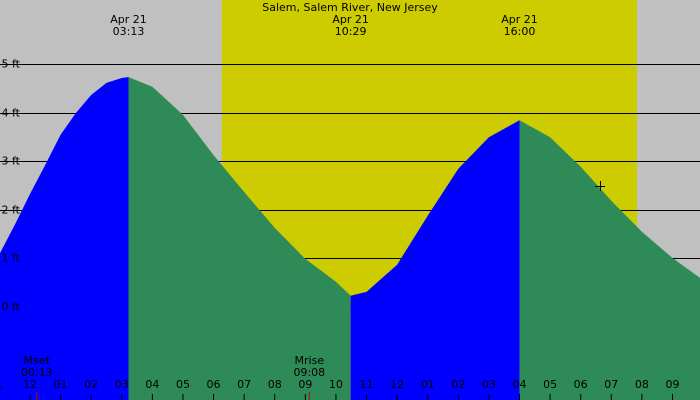 This screenshot has width=700, height=400. What do you see at coordinates (11, 258) in the screenshot?
I see `y-tick-label: 1 ft` at bounding box center [11, 258].